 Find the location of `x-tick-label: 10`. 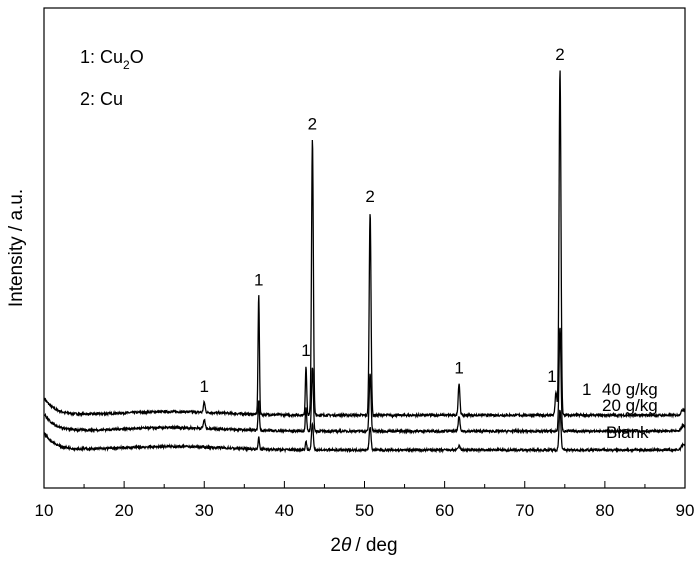

x-tick-label: 10 is located at coordinates (44, 510).